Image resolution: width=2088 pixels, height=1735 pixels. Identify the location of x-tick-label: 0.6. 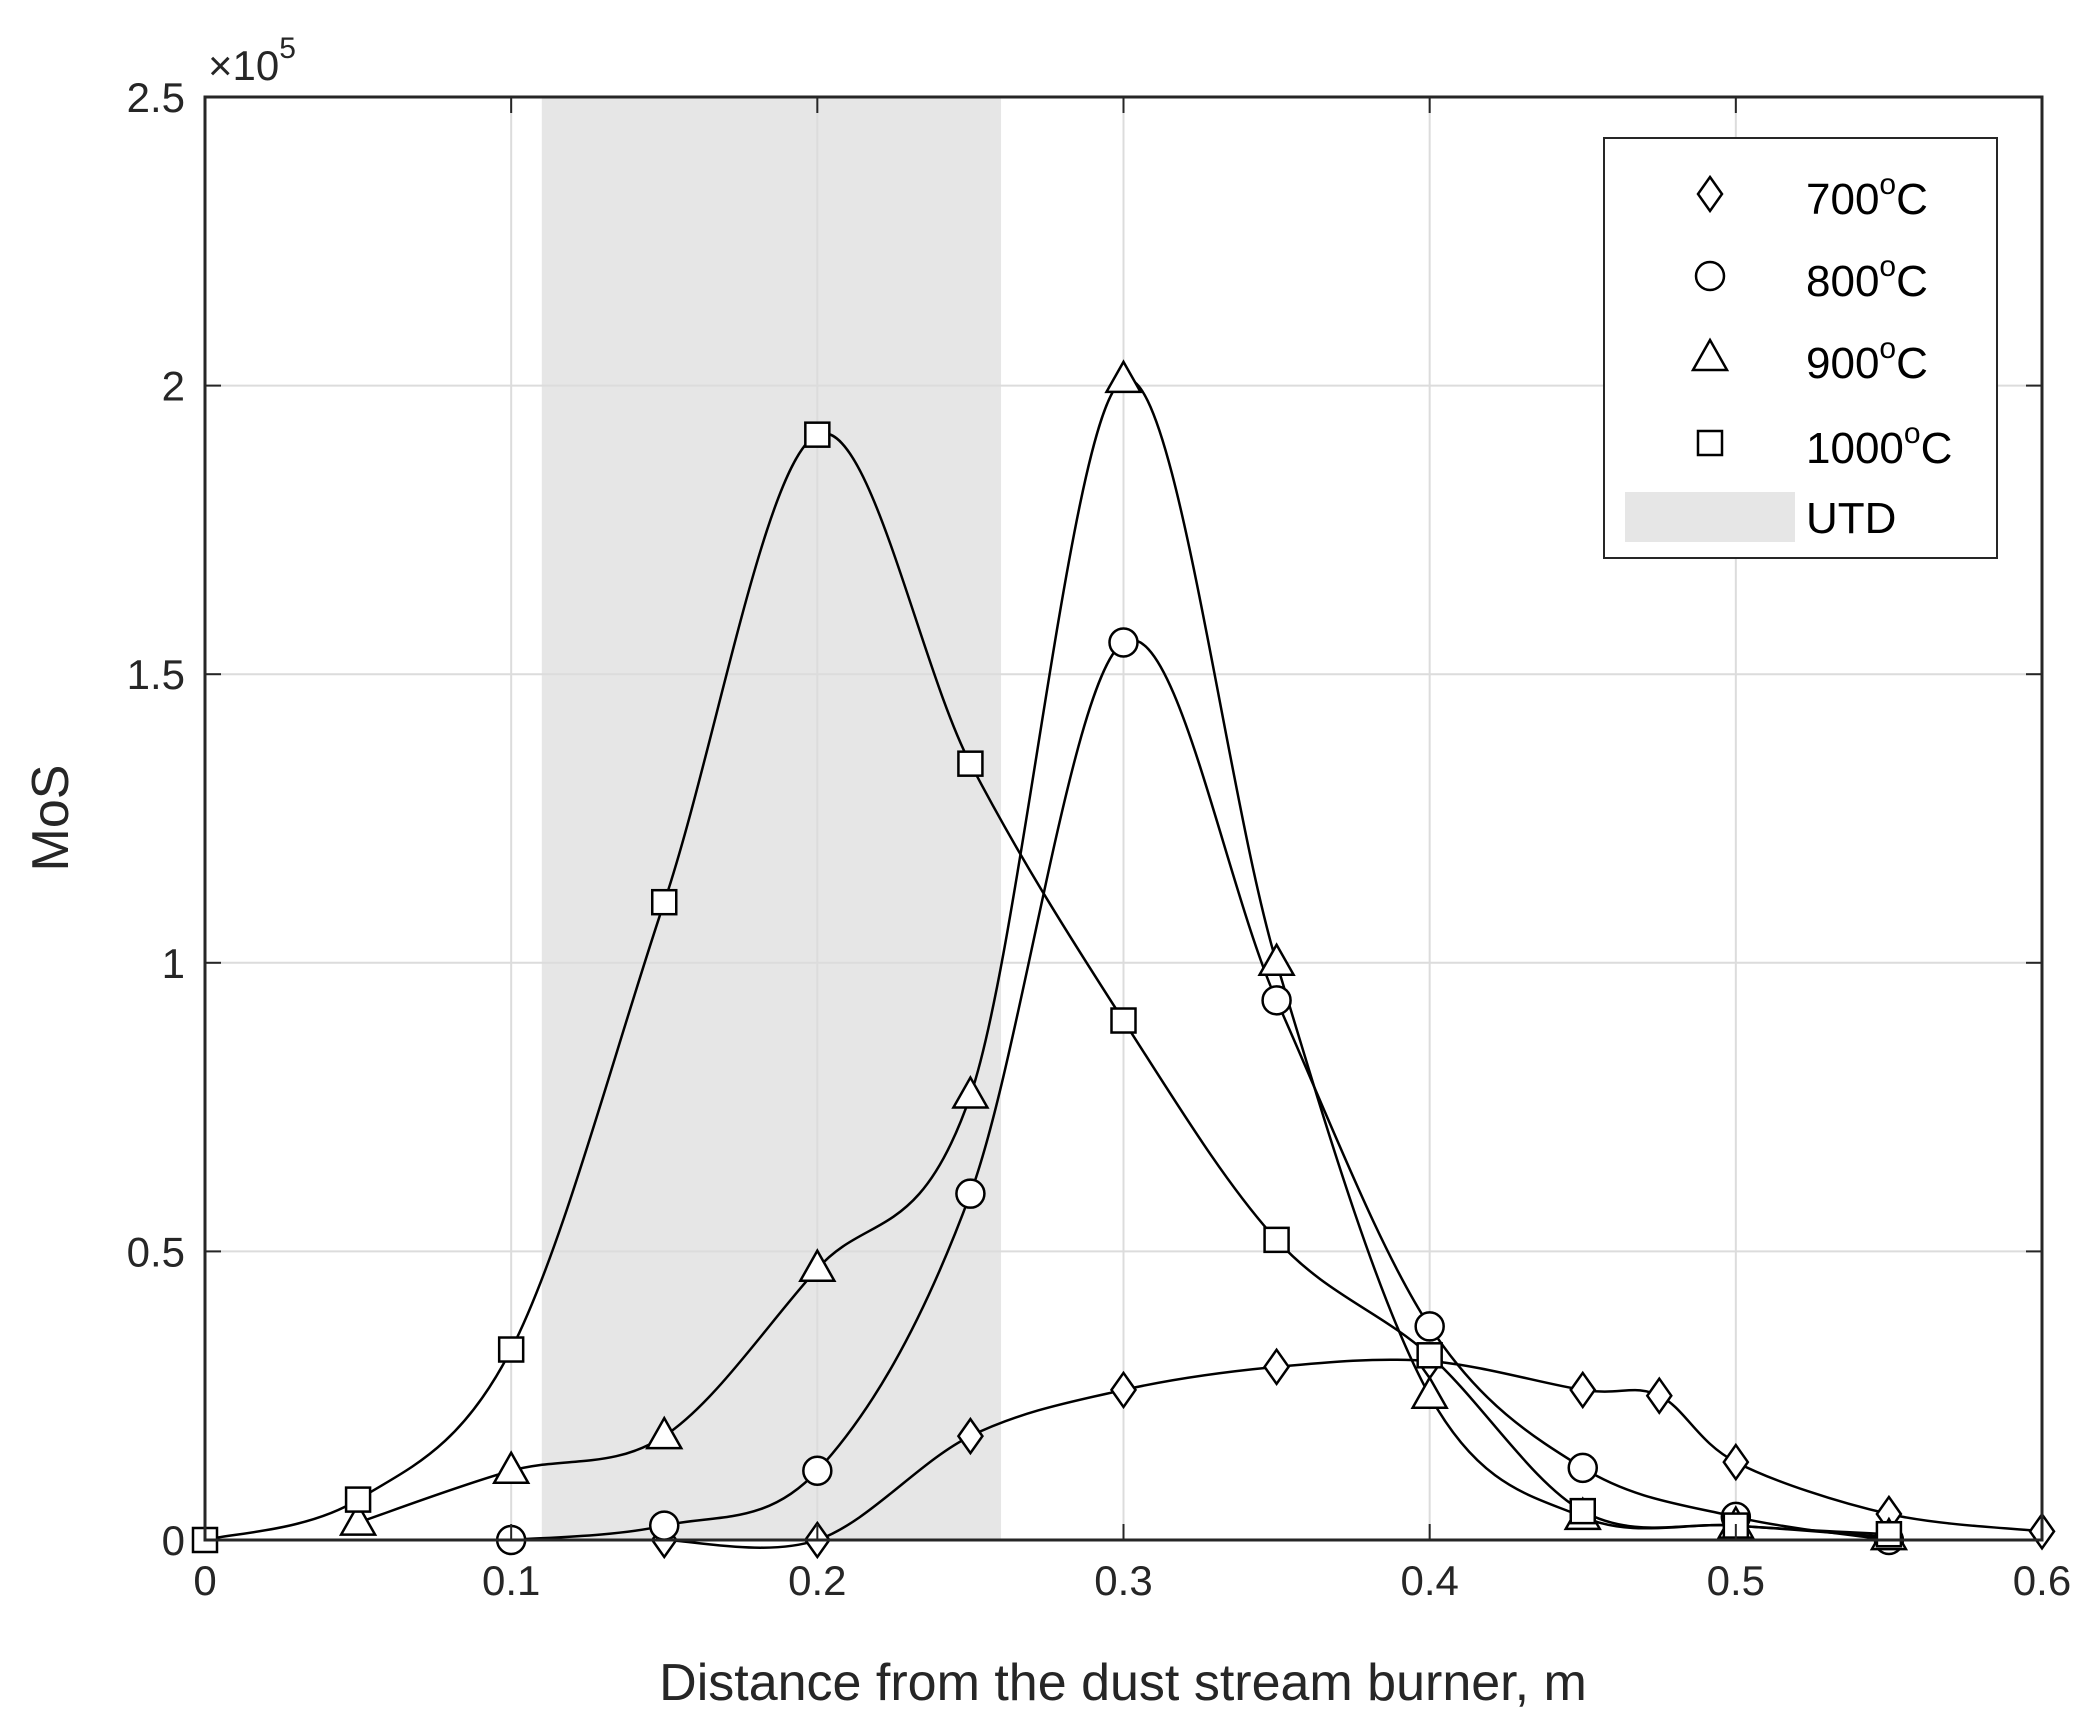
(2042, 1580).